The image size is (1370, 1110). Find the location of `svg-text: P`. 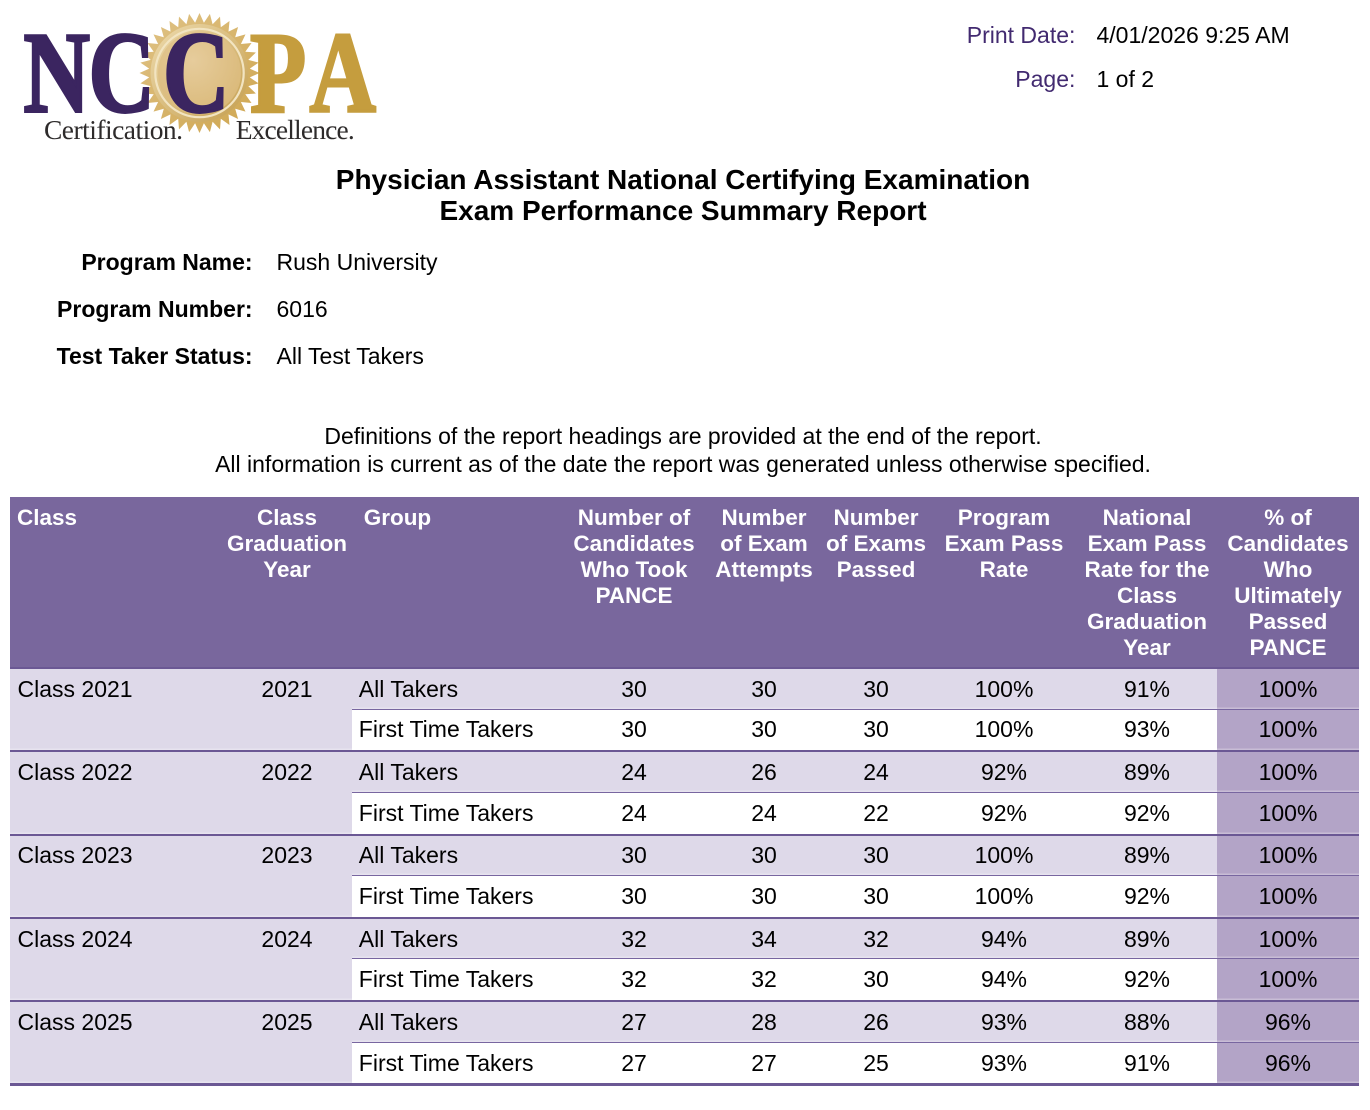

svg-text: P is located at coordinates (278, 73).